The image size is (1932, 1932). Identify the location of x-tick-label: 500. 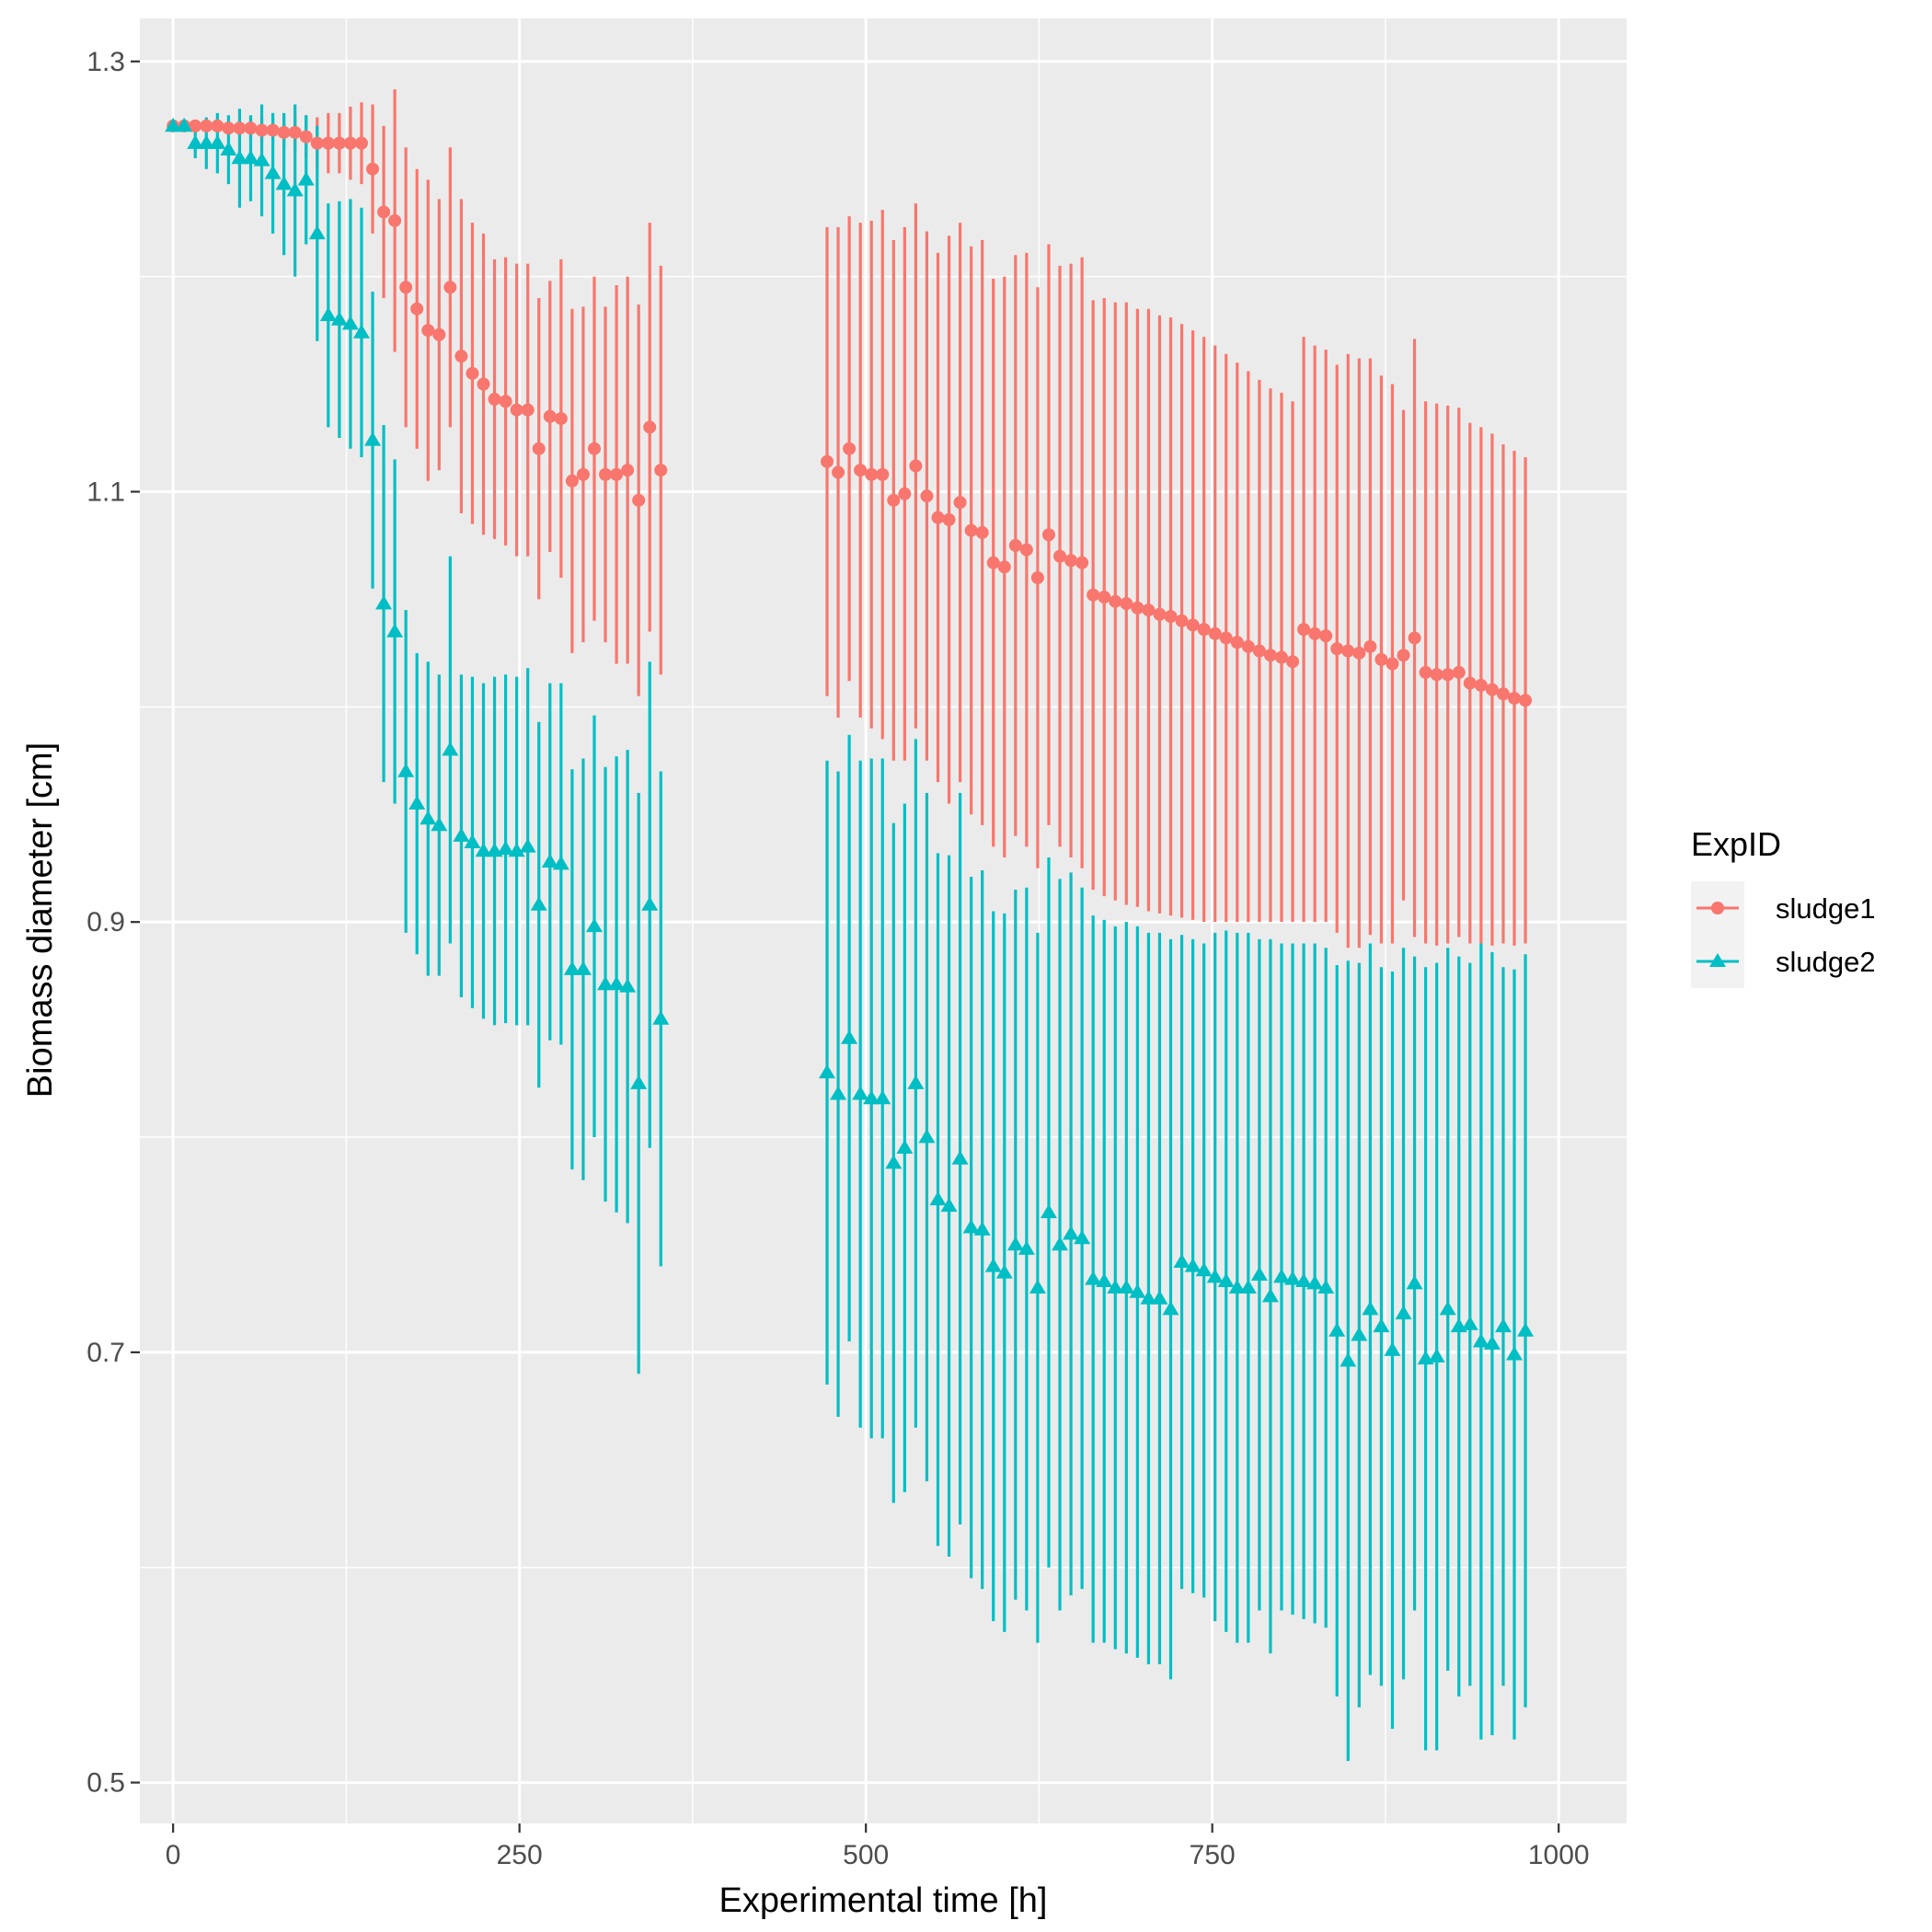
(866, 1855).